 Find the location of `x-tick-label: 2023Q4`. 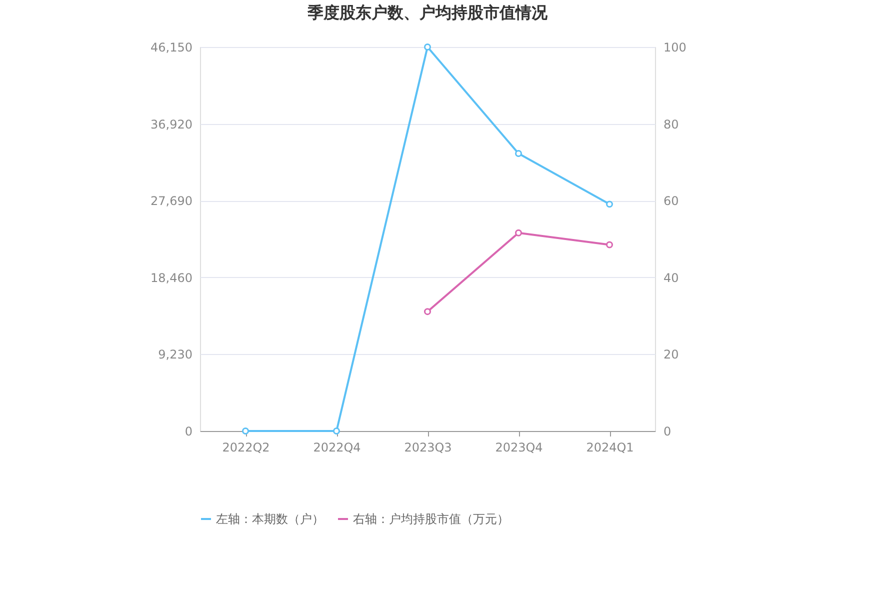

x-tick-label: 2023Q4 is located at coordinates (519, 447).